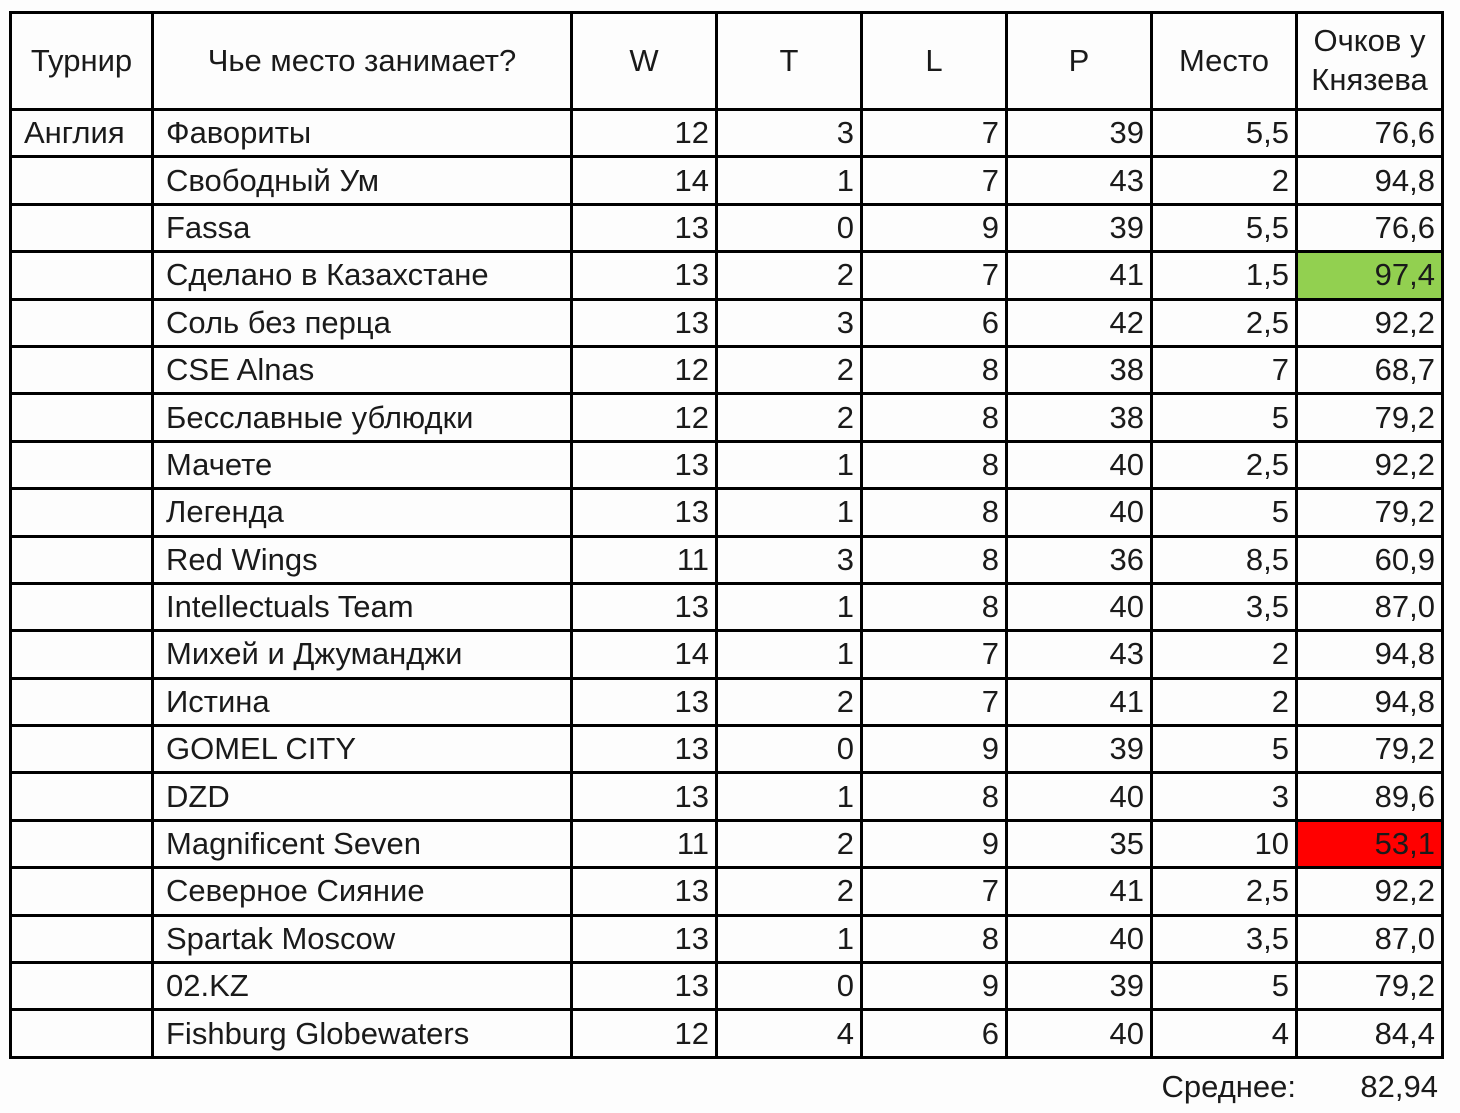 The height and width of the screenshot is (1113, 1460). Describe the element at coordinates (644, 1033) in the screenshot. I see `cell-w: 12` at that location.